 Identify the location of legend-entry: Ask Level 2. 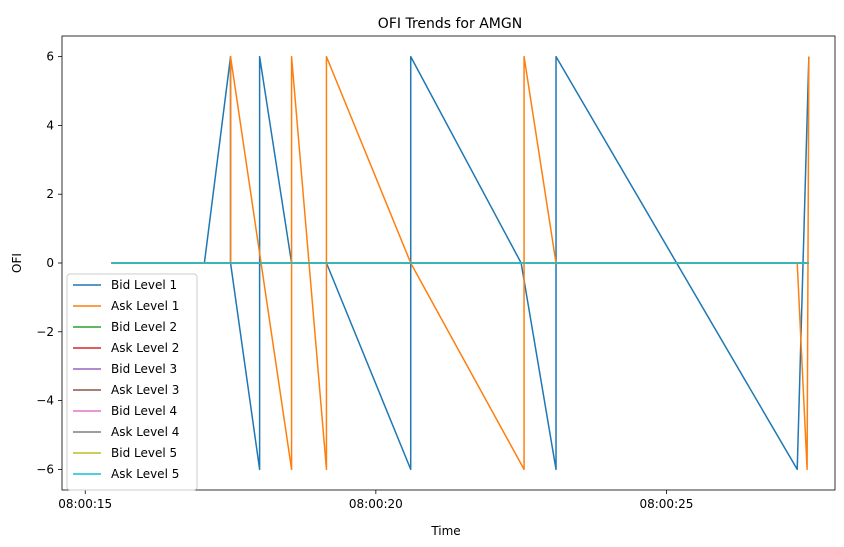
(145, 348).